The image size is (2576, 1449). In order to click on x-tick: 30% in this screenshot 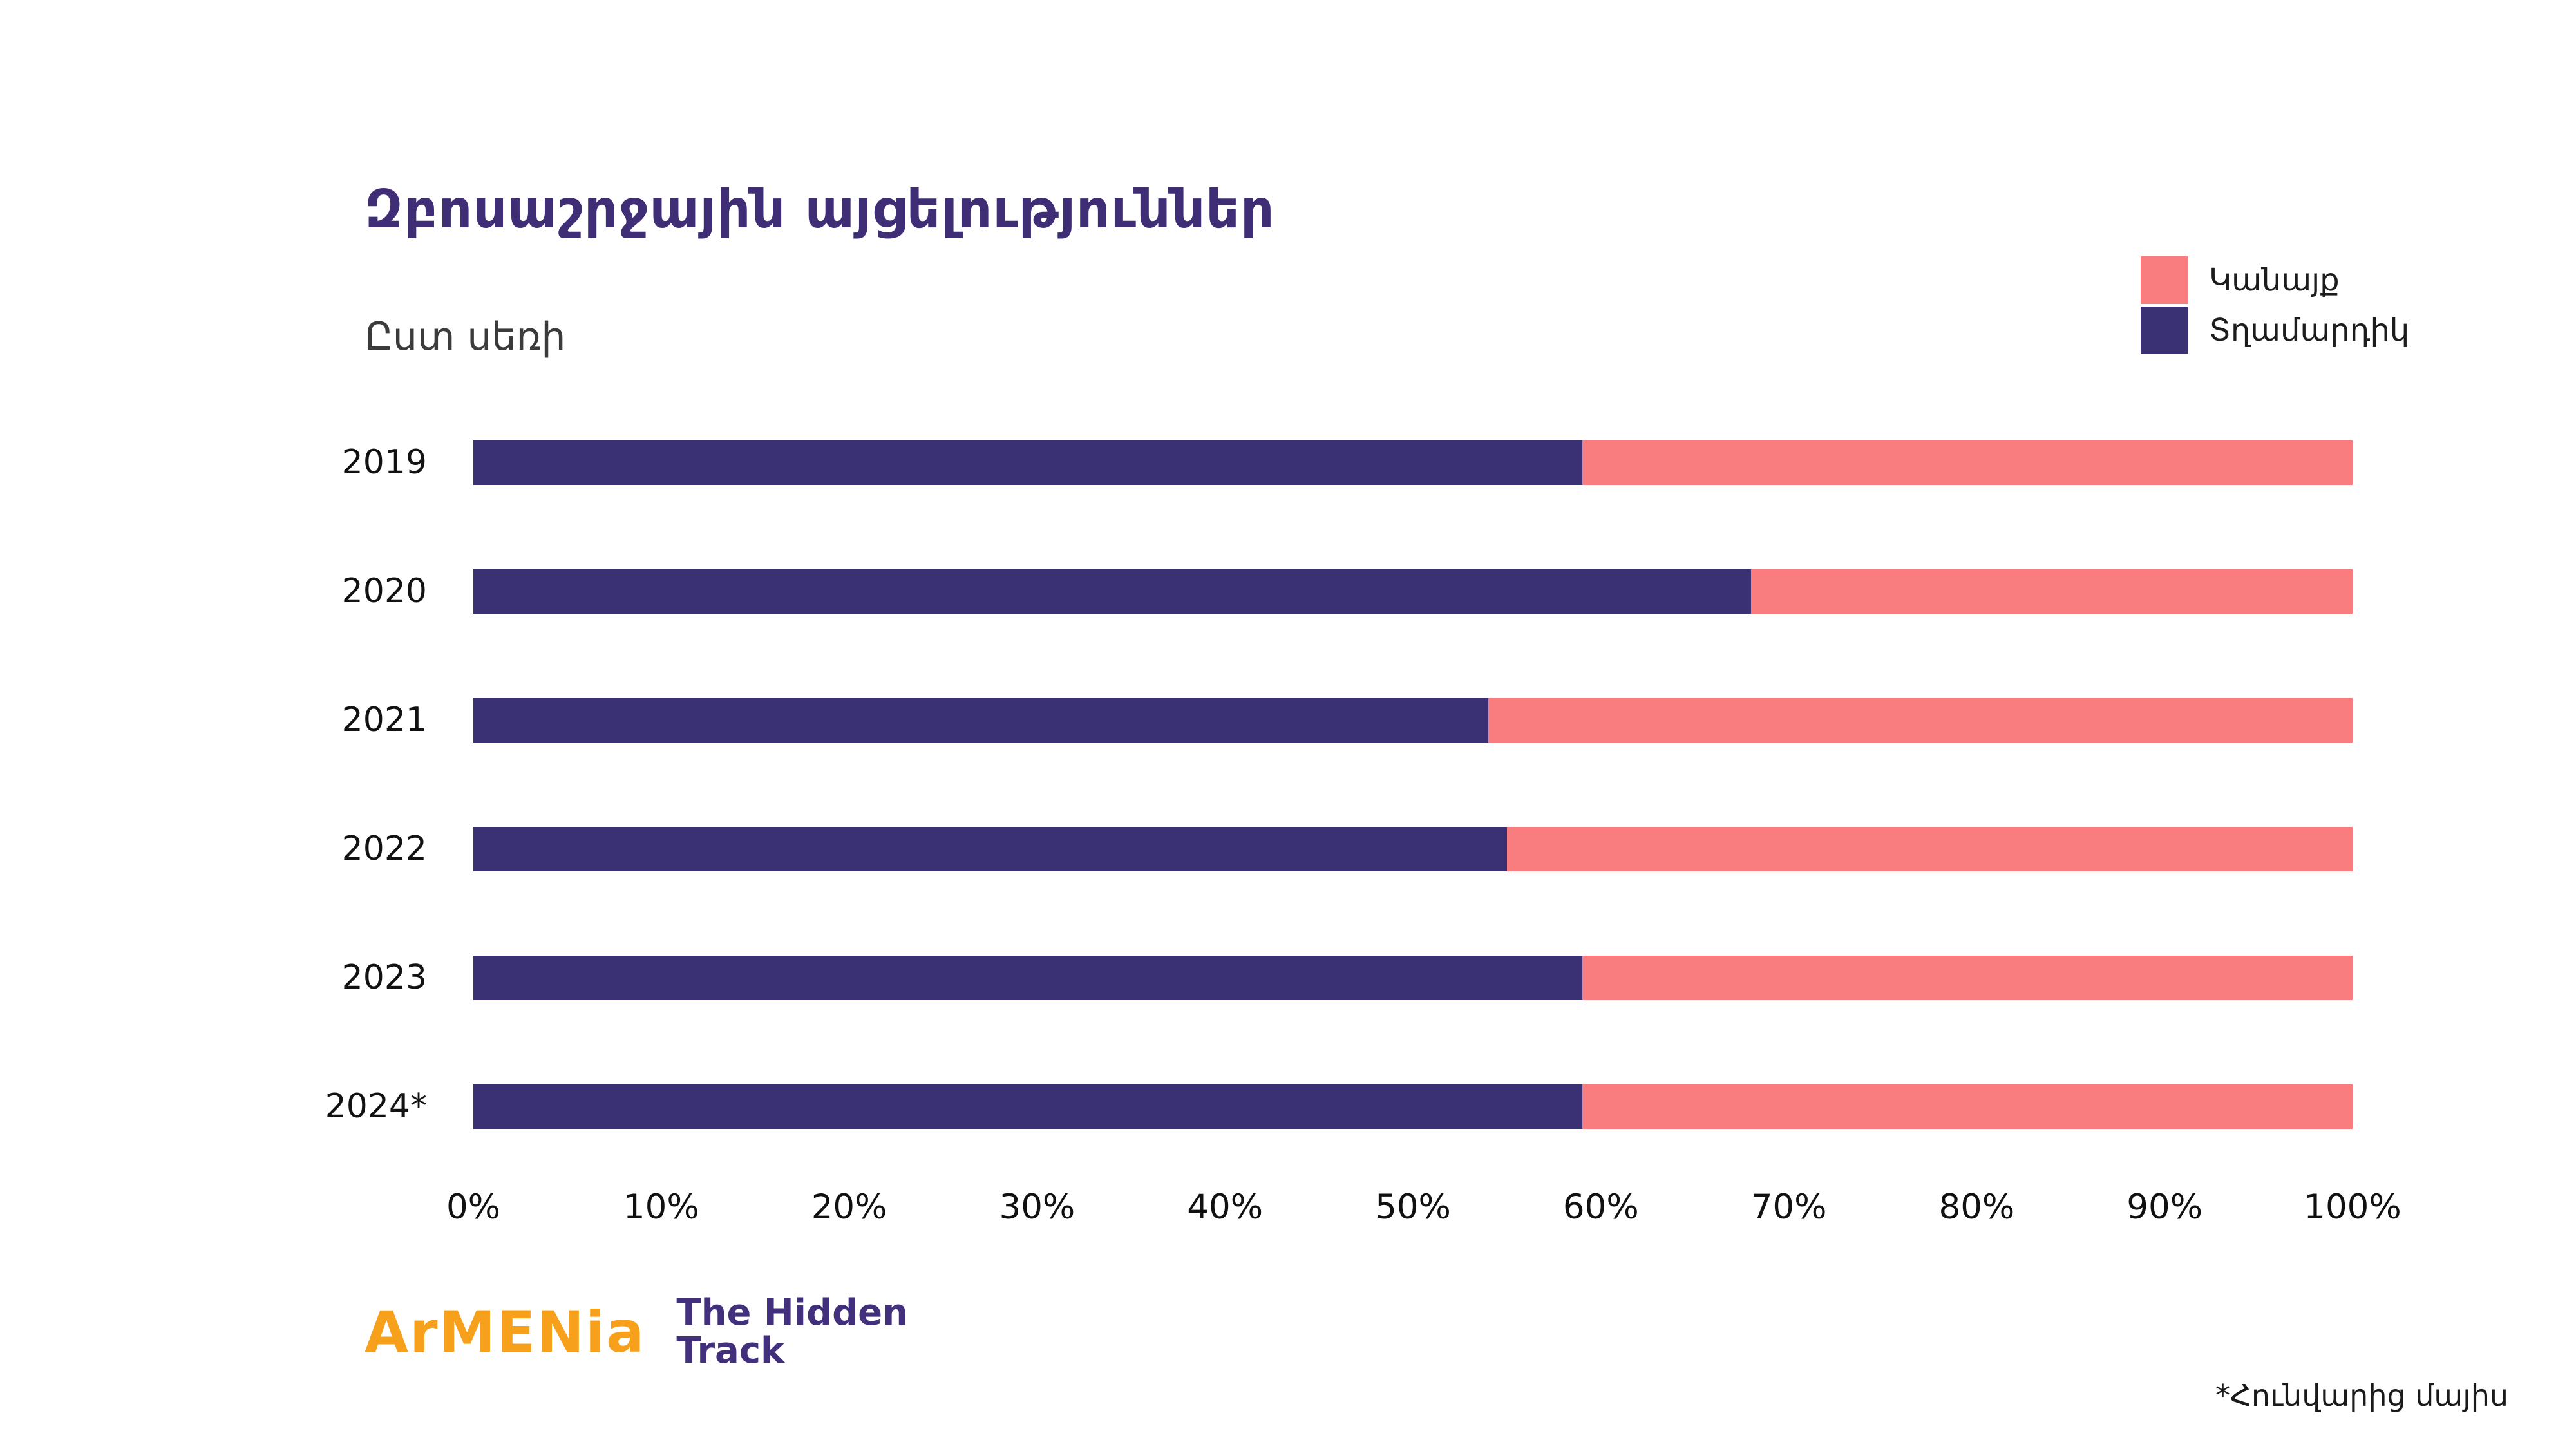, I will do `click(1037, 1207)`.